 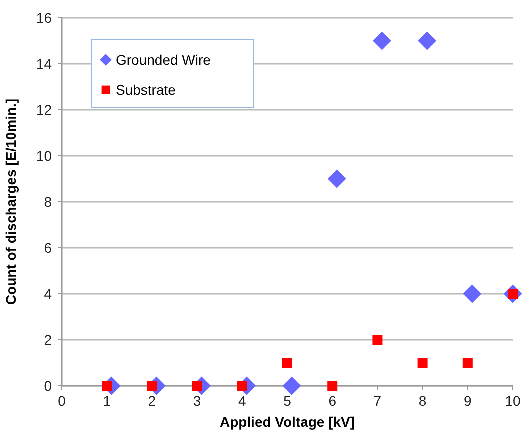 I want to click on y-tick-label: 14, so click(x=44, y=64).